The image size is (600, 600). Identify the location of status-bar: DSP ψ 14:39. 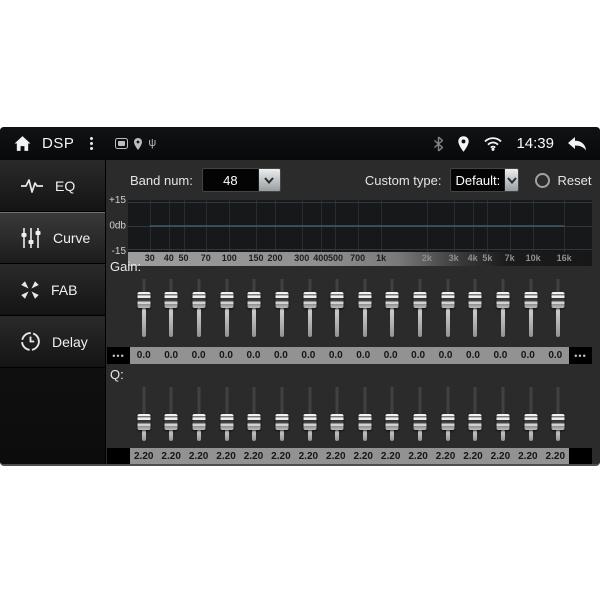
(300, 143).